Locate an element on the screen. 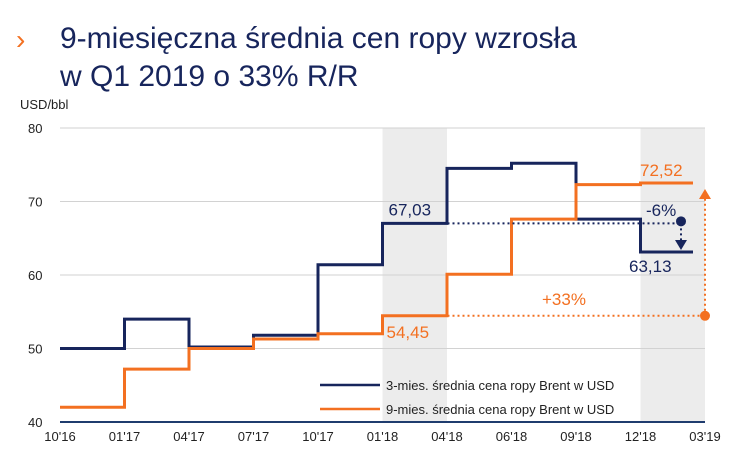 The height and width of the screenshot is (475, 744). orange-reference-dot is located at coordinates (705, 315).